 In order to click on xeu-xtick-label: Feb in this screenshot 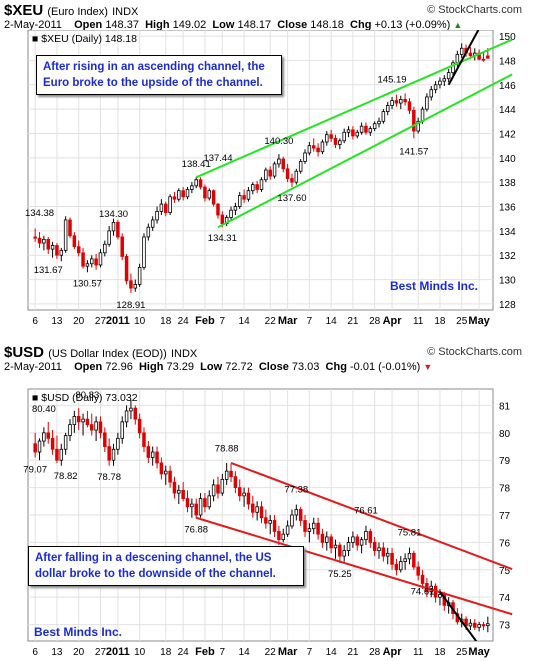, I will do `click(205, 321)`.